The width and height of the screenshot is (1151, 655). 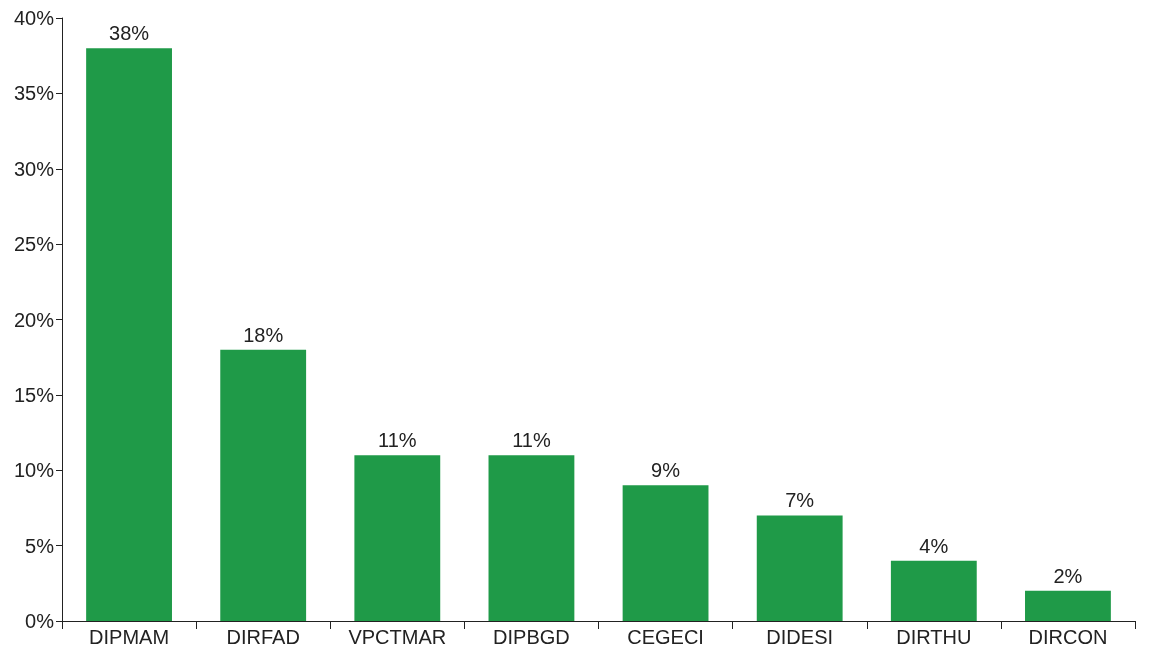 What do you see at coordinates (34, 319) in the screenshot?
I see `y-tick-label: 20%` at bounding box center [34, 319].